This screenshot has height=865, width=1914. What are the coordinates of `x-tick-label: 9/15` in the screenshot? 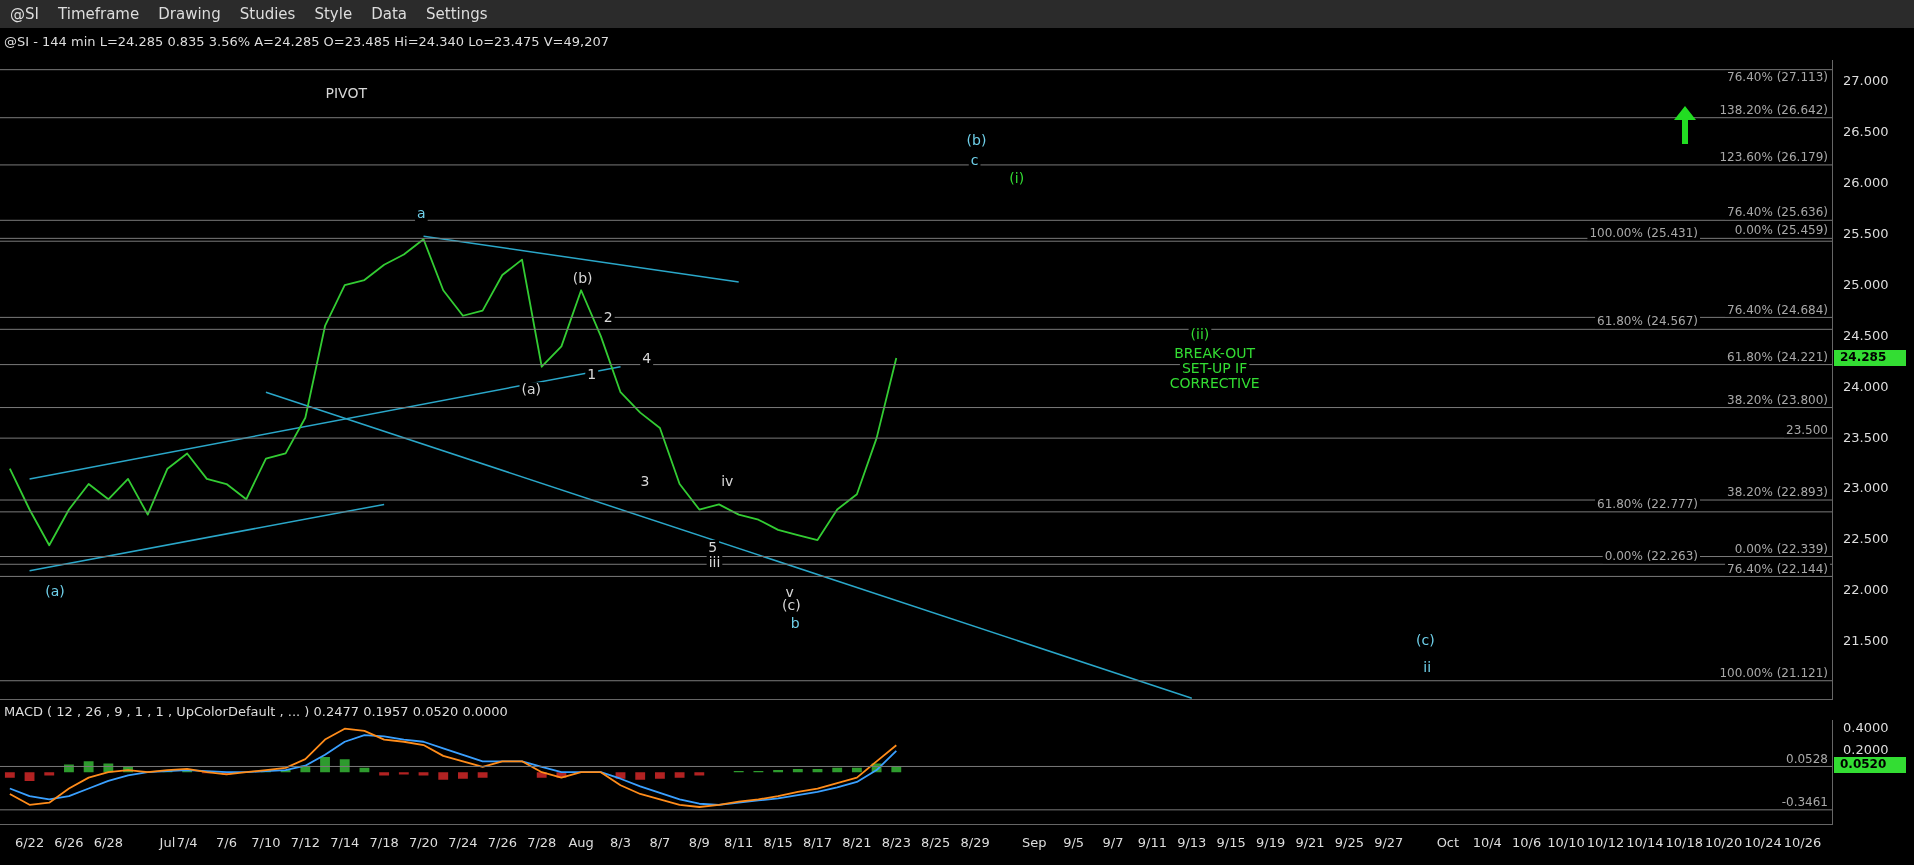 It's located at (1231, 842).